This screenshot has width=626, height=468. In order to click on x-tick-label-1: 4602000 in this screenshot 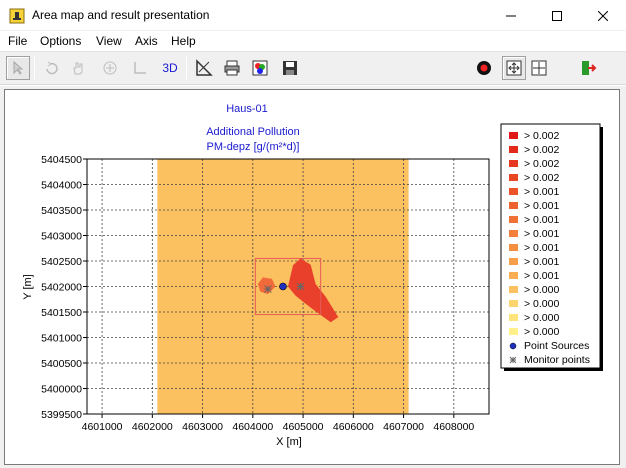, I will do `click(152, 427)`.